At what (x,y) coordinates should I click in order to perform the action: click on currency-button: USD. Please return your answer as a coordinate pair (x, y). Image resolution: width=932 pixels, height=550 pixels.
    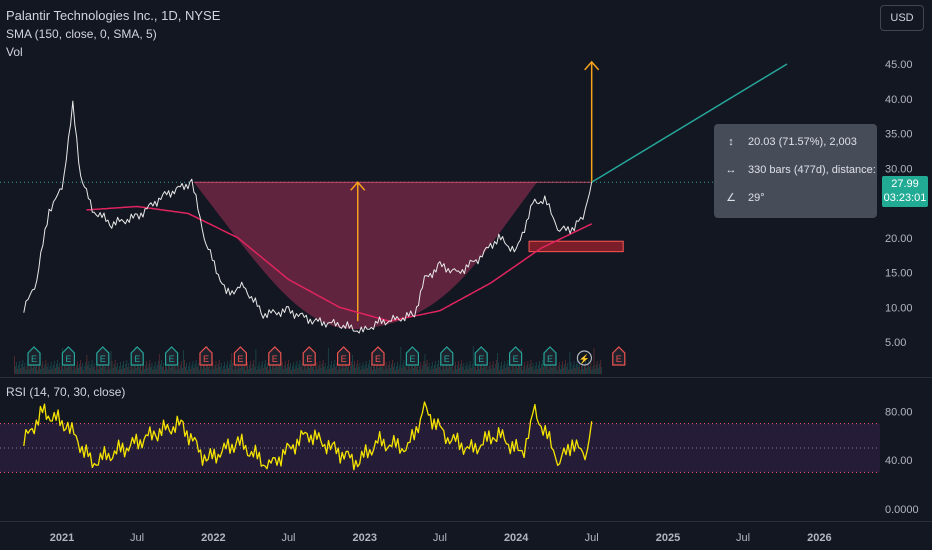
    Looking at the image, I should click on (902, 18).